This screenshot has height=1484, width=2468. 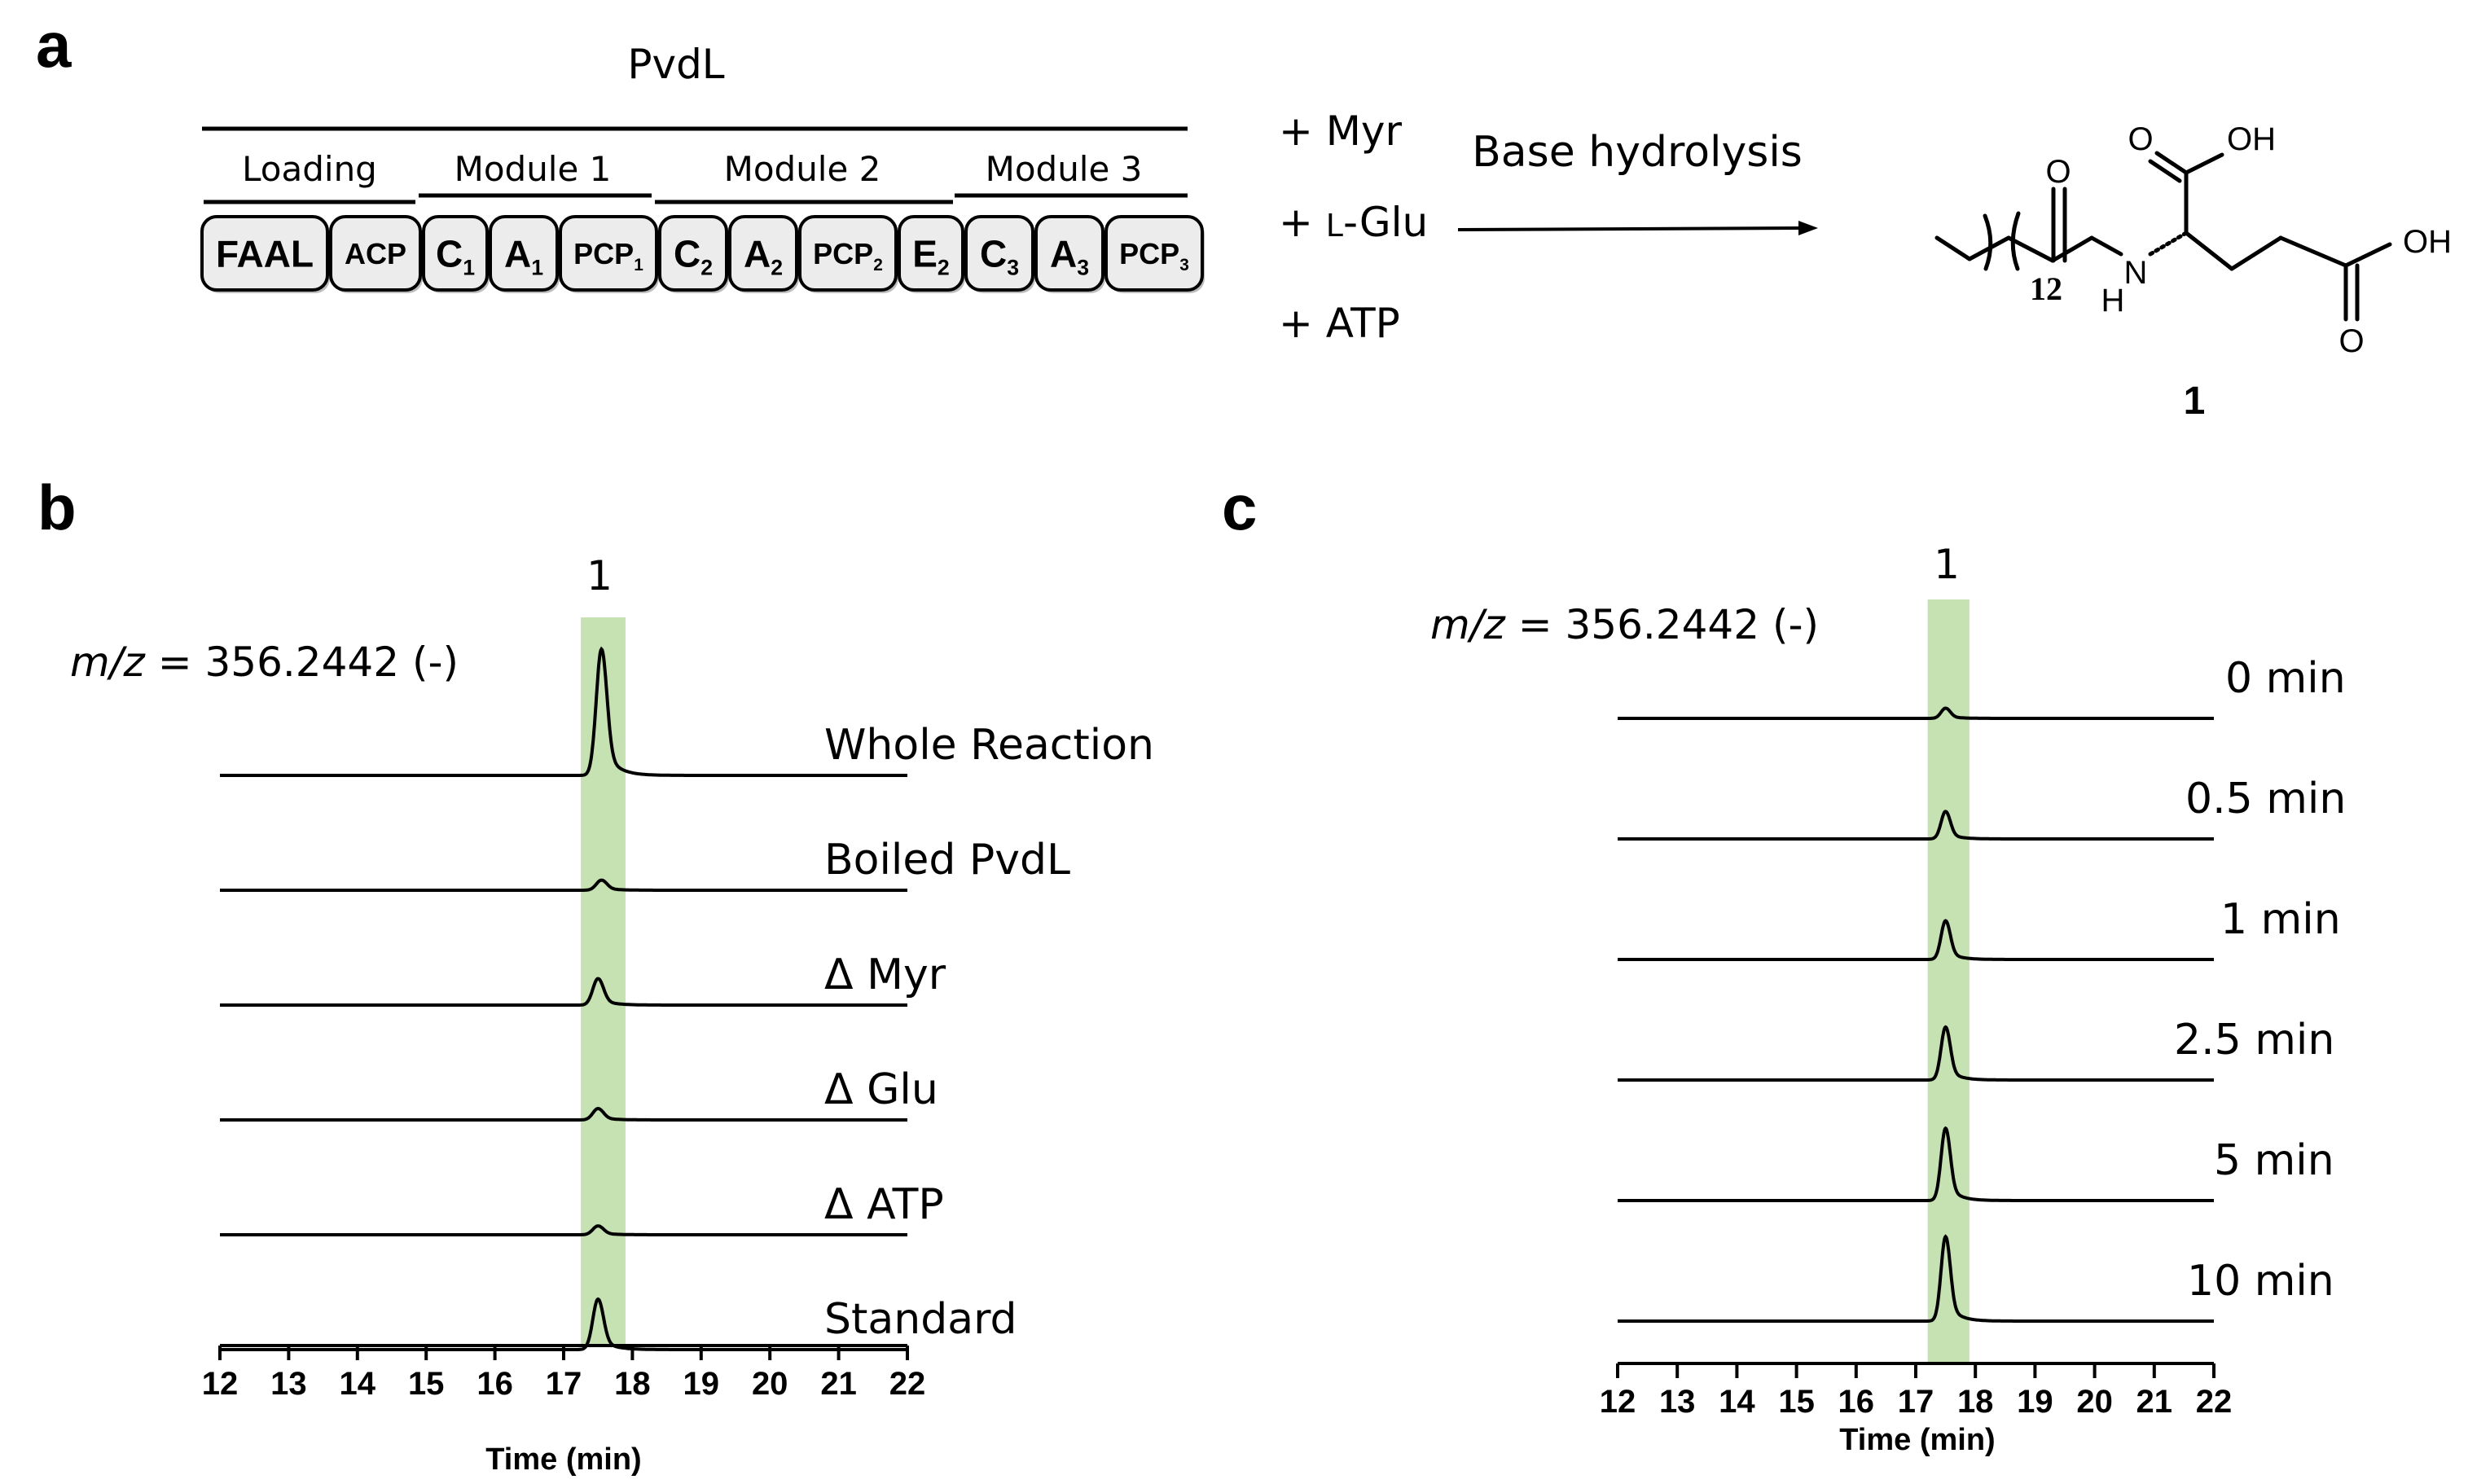 What do you see at coordinates (2254, 1040) in the screenshot?
I see `c-trace-label-3: 2.5 min` at bounding box center [2254, 1040].